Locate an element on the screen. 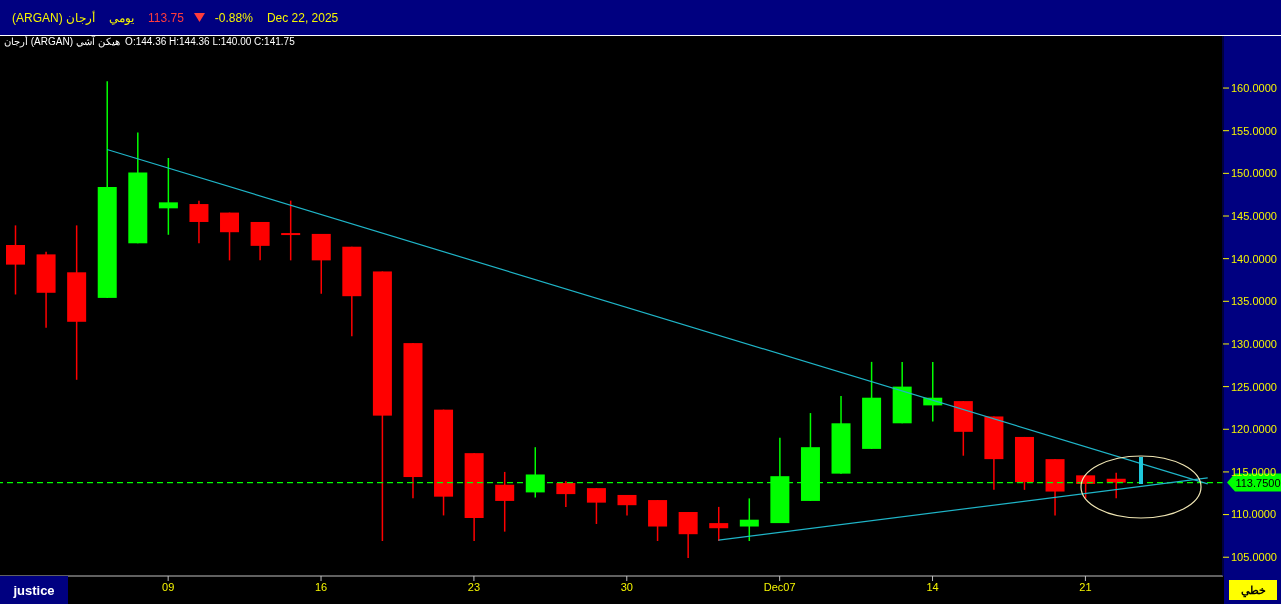 The height and width of the screenshot is (604, 1281). y-tick-label: 145.0000 is located at coordinates (1254, 215).